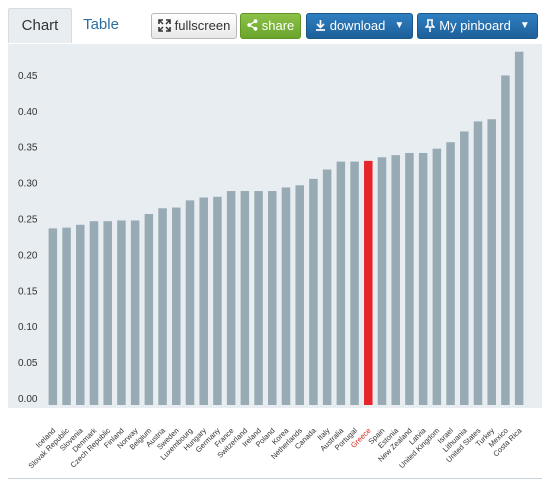 The width and height of the screenshot is (550, 488). I want to click on y-tick-label: 0.15, so click(28, 291).